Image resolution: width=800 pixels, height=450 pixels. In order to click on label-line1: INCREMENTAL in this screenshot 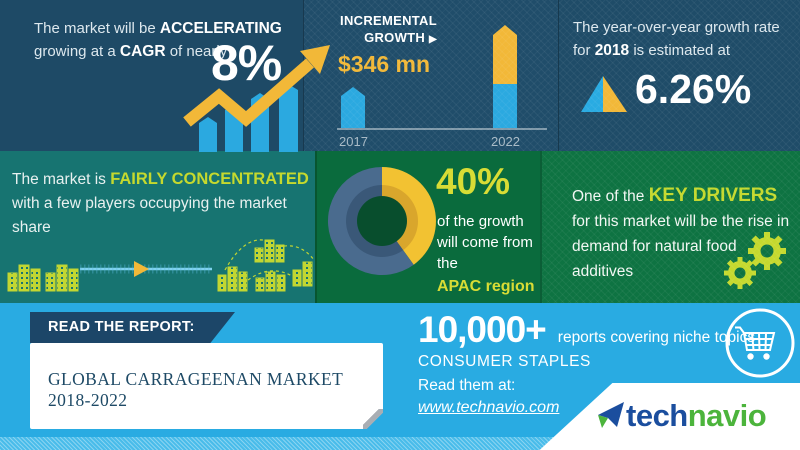, I will do `click(388, 20)`.